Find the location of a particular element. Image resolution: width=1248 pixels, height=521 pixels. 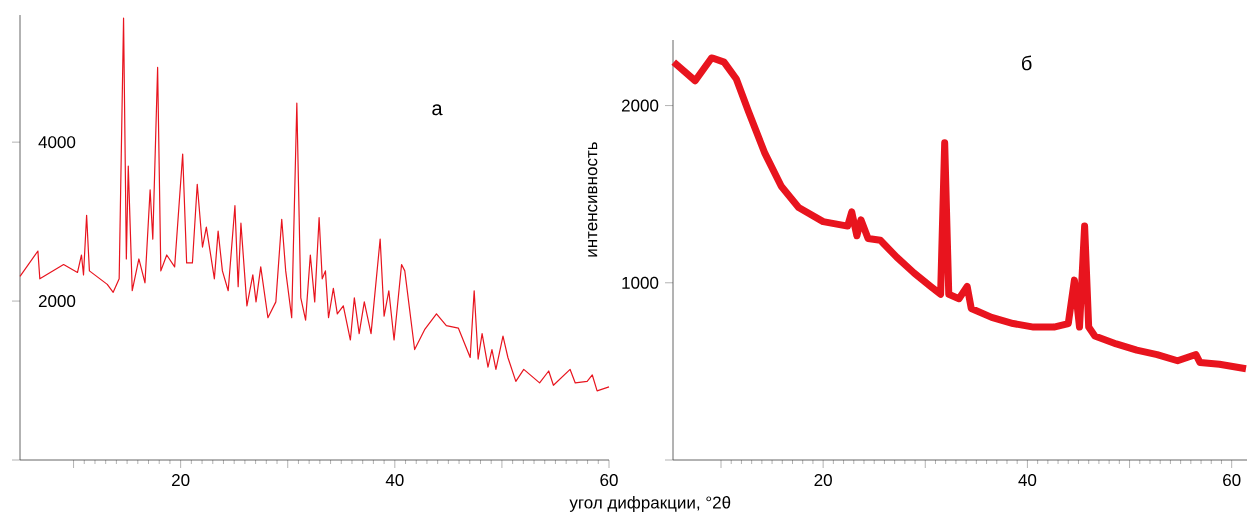

text: а is located at coordinates (437, 110).